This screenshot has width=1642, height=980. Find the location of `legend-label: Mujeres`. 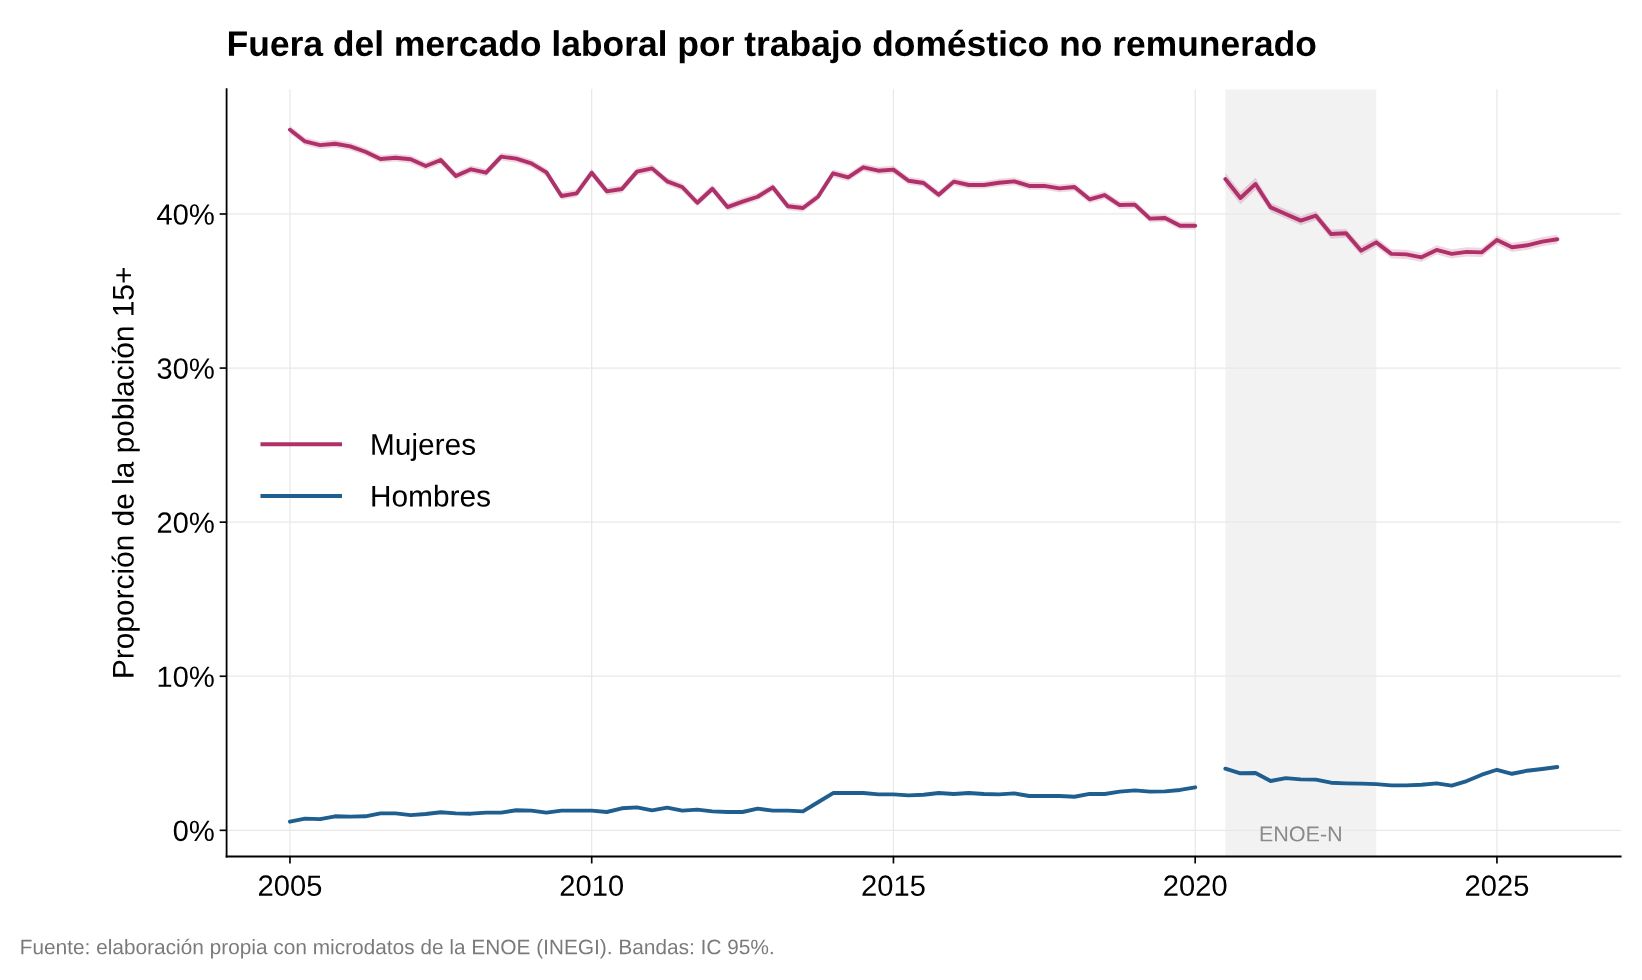

legend-label: Mujeres is located at coordinates (424, 447).